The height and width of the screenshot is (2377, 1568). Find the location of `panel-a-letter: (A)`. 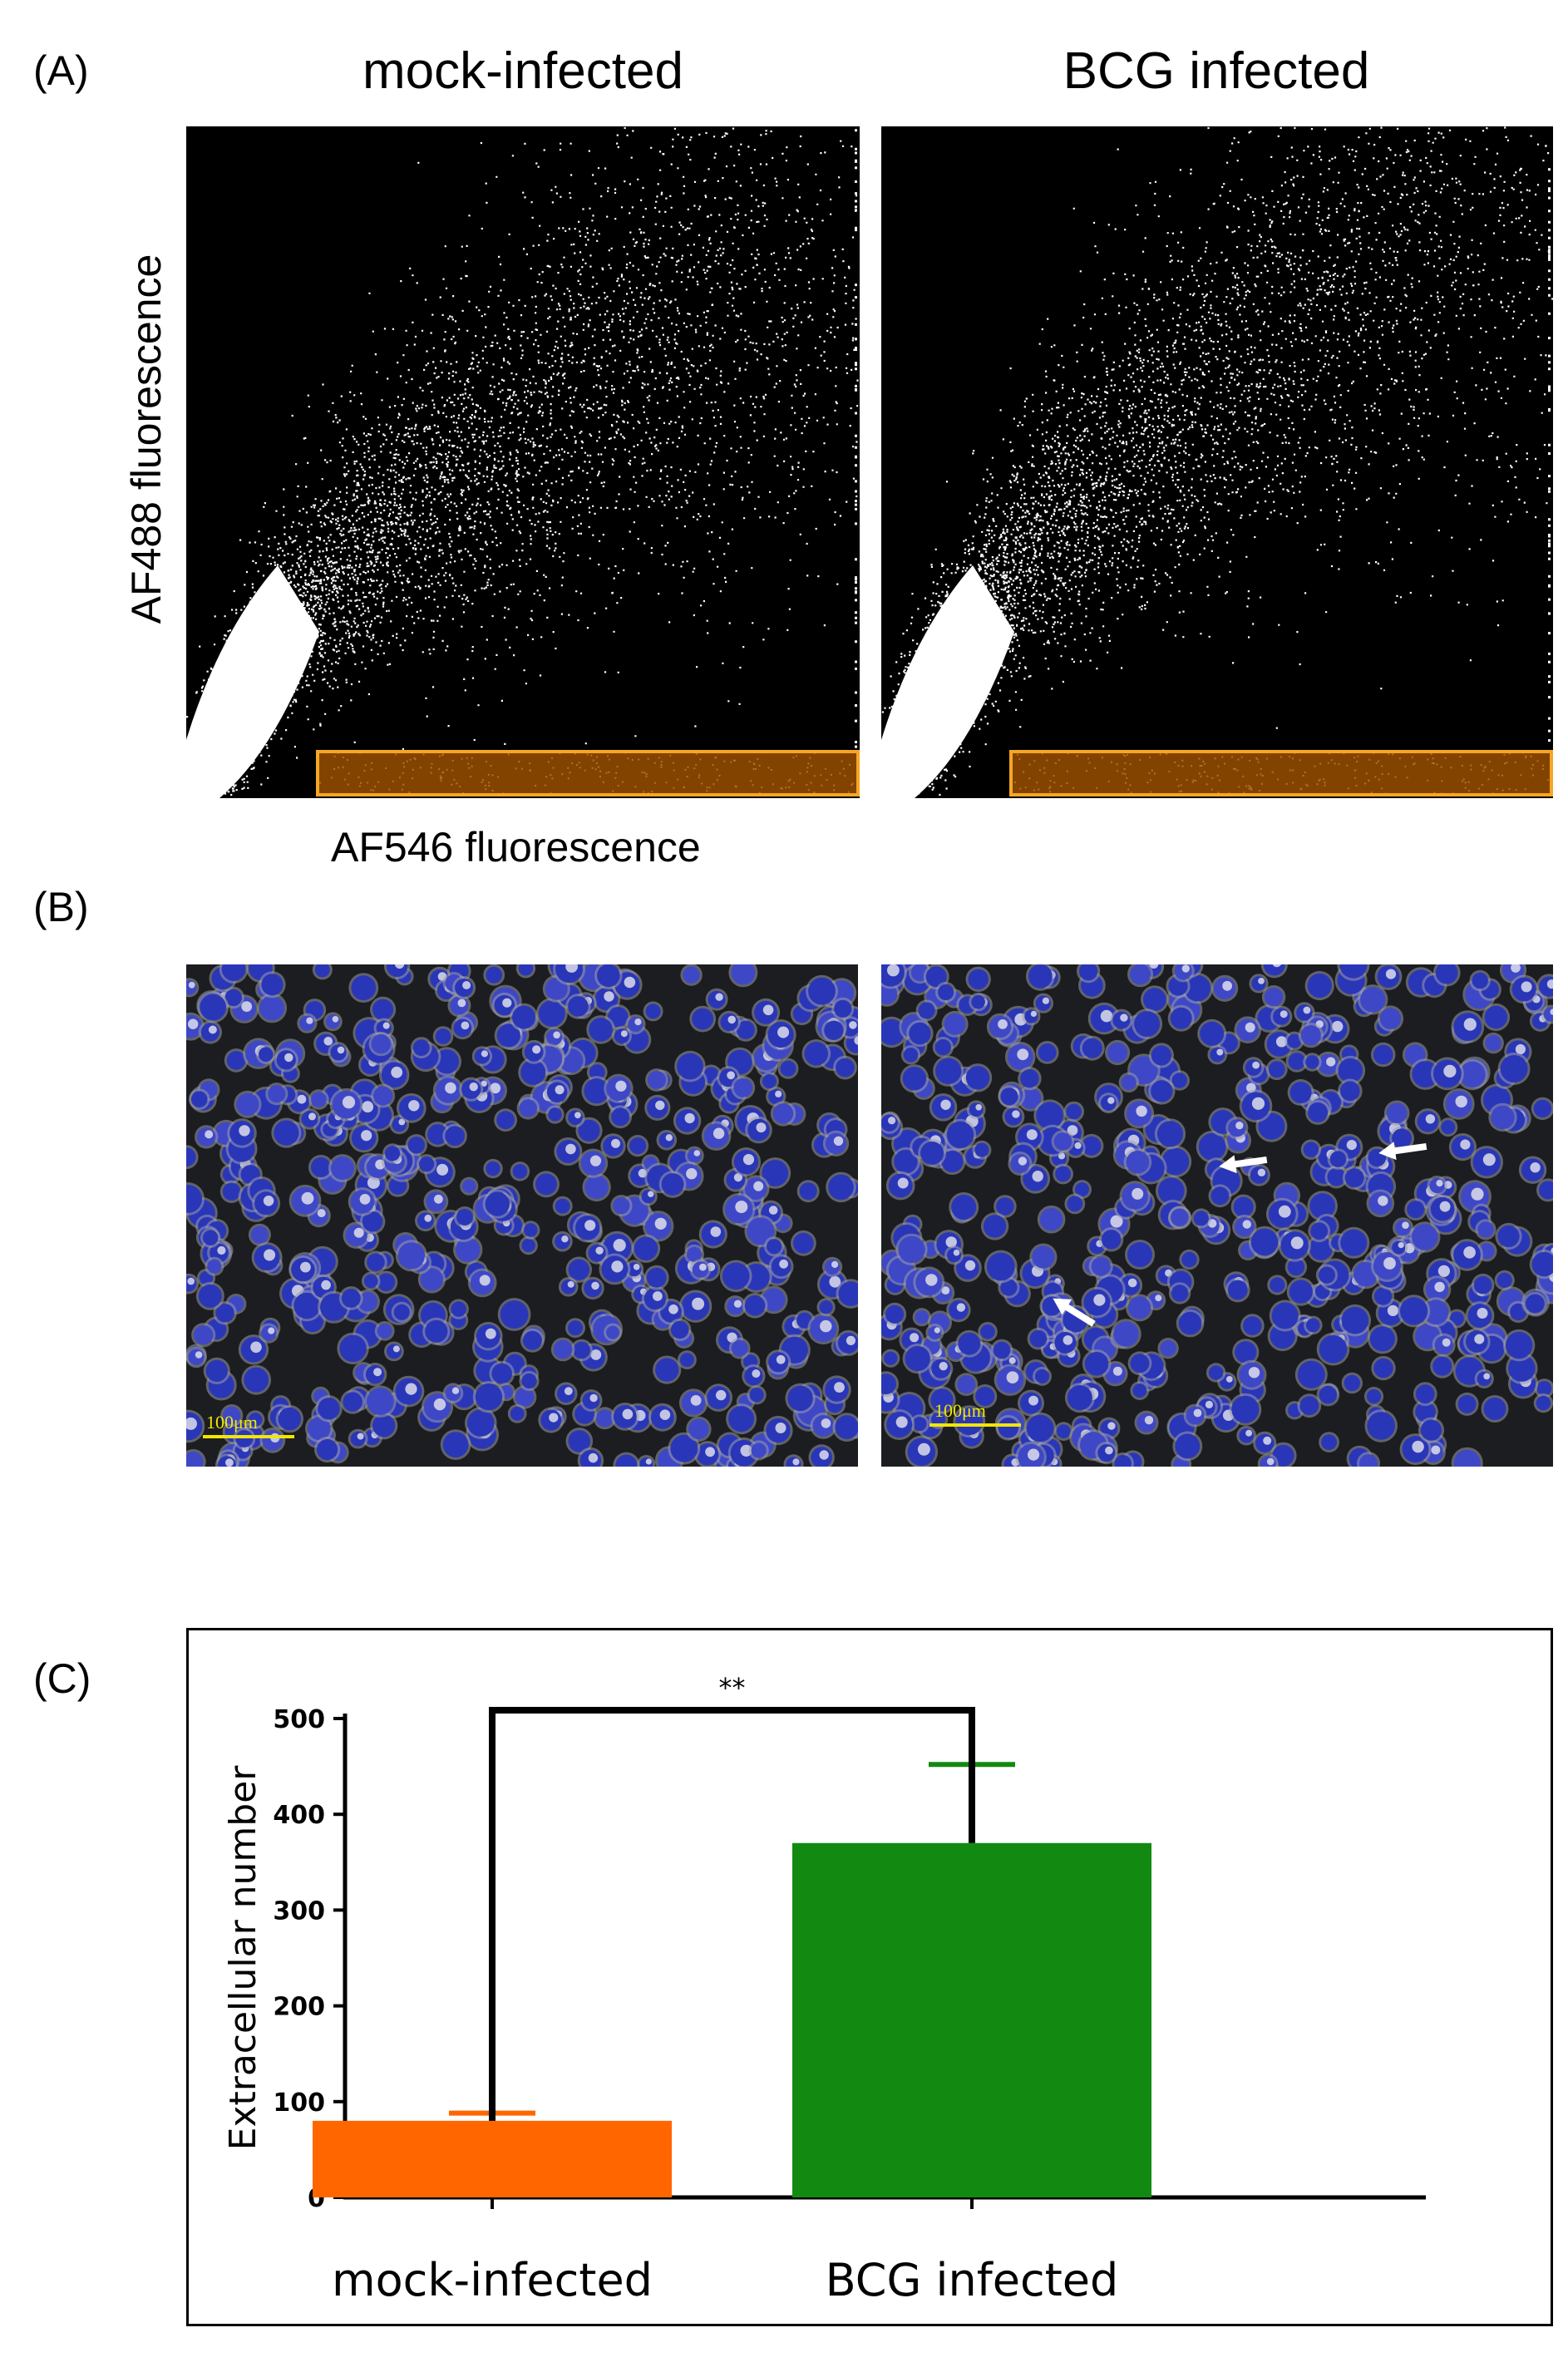

panel-a-letter: (A) is located at coordinates (61, 70).